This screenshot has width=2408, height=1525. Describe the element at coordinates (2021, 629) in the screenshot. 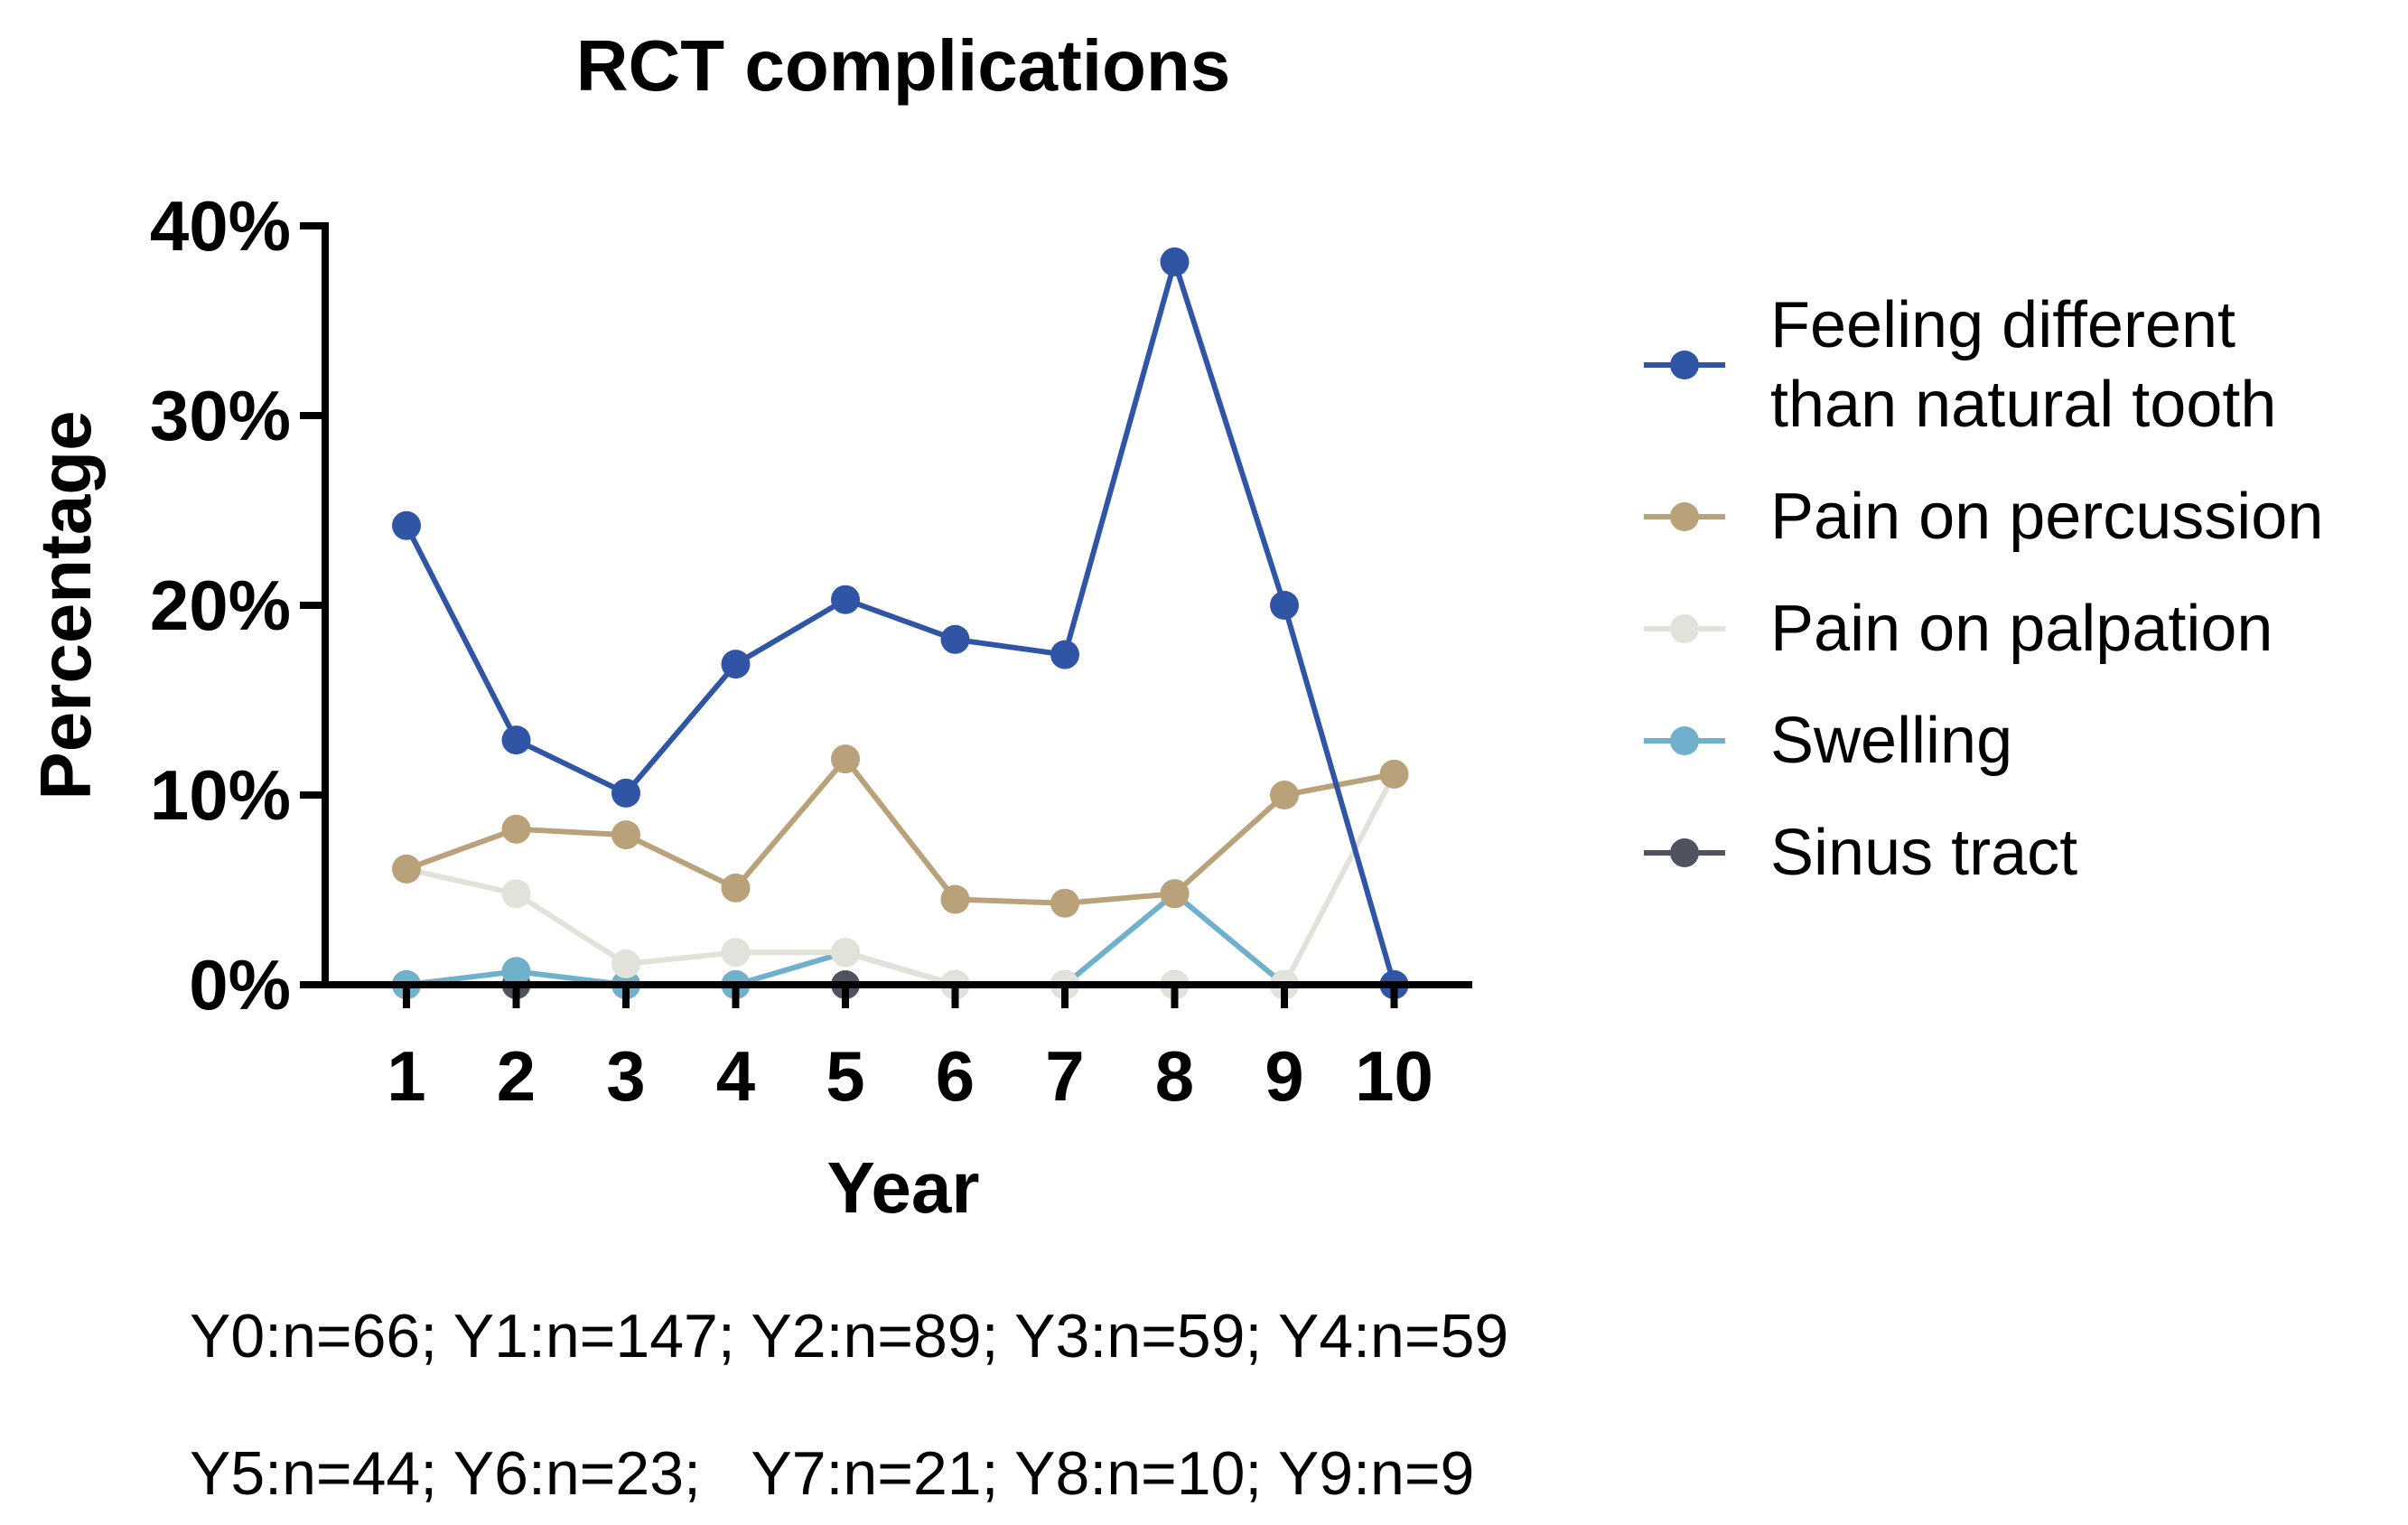

I see `legend-label: Pain on palpation` at that location.